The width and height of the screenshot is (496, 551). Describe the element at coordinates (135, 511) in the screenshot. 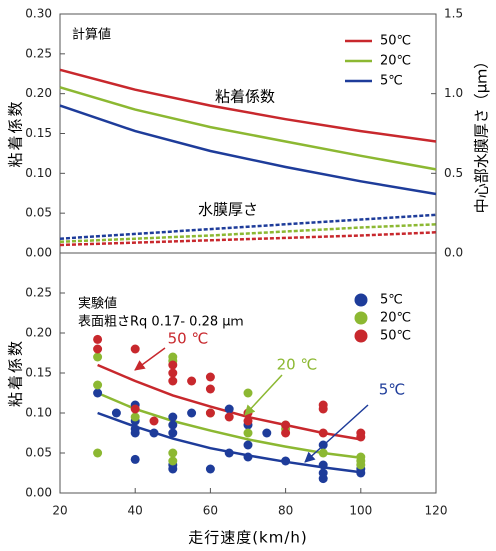

I see `x-tick-label: 40` at that location.